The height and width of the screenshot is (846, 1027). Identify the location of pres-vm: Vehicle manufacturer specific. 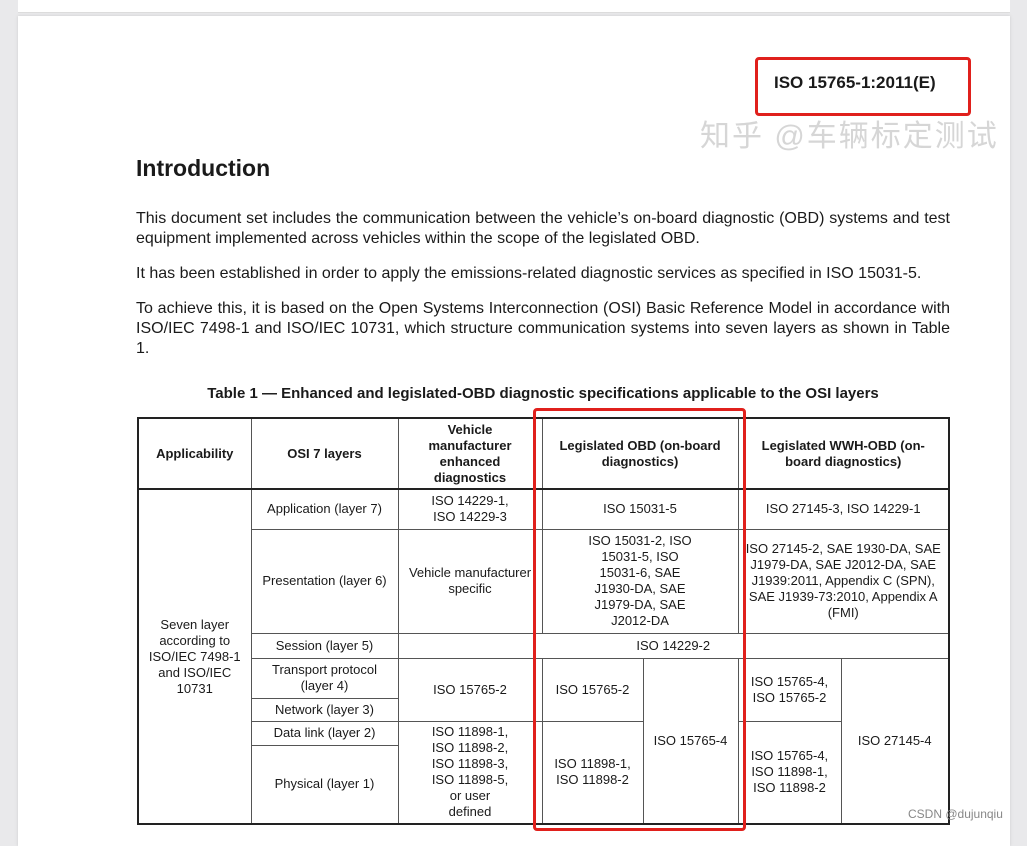
(470, 581).